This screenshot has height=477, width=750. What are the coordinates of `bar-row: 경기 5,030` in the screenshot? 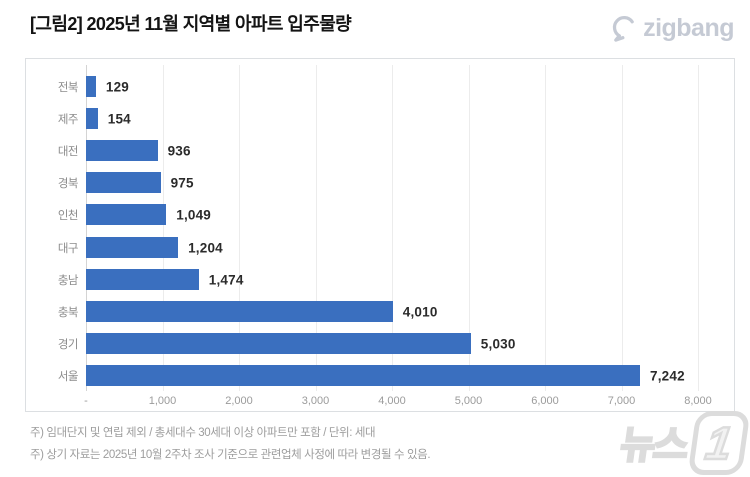 It's located at (380, 344).